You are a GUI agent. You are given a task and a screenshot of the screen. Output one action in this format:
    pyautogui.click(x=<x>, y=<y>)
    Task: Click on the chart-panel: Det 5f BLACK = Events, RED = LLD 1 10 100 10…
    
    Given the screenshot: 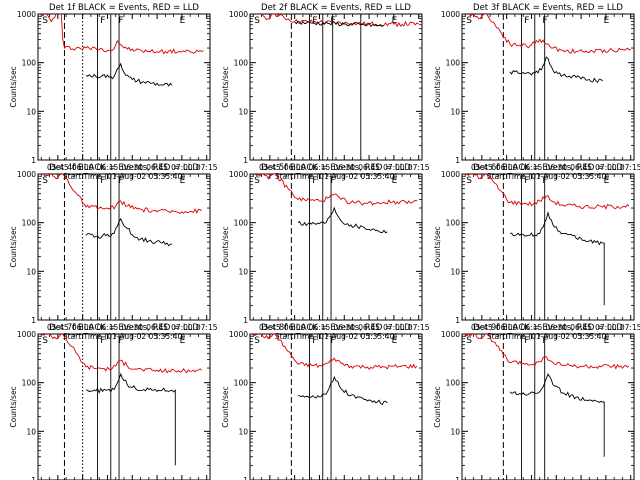 What is the action you would take?
    pyautogui.click(x=325, y=252)
    